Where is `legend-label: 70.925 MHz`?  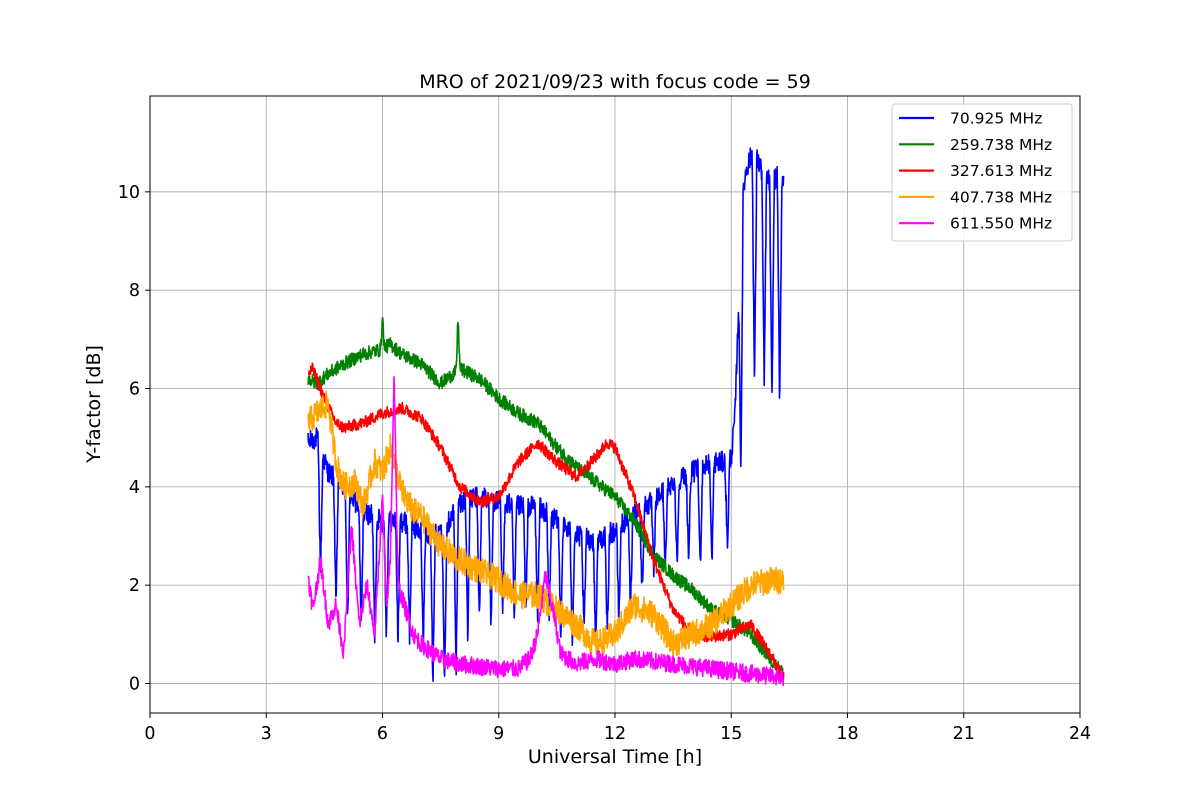 legend-label: 70.925 MHz is located at coordinates (996, 119).